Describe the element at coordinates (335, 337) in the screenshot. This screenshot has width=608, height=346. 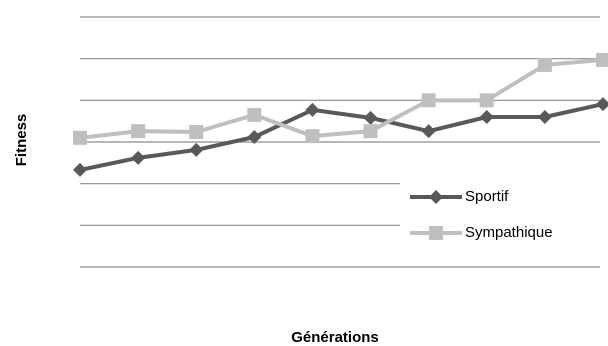
I see `x-axis-label: Générations` at that location.